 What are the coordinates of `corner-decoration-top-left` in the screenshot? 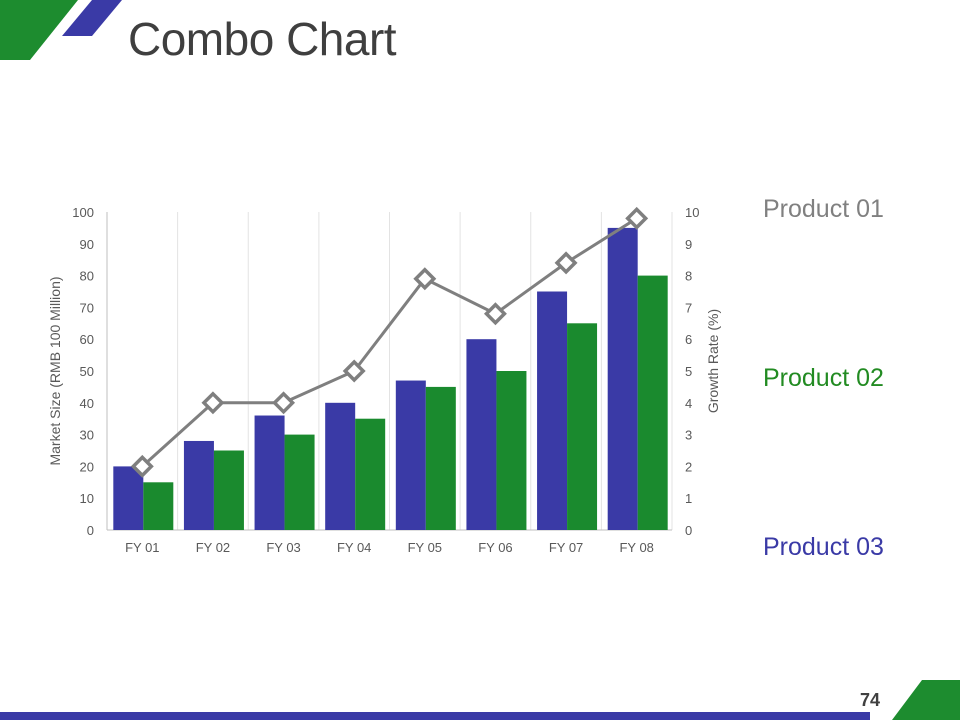 It's located at (61, 30).